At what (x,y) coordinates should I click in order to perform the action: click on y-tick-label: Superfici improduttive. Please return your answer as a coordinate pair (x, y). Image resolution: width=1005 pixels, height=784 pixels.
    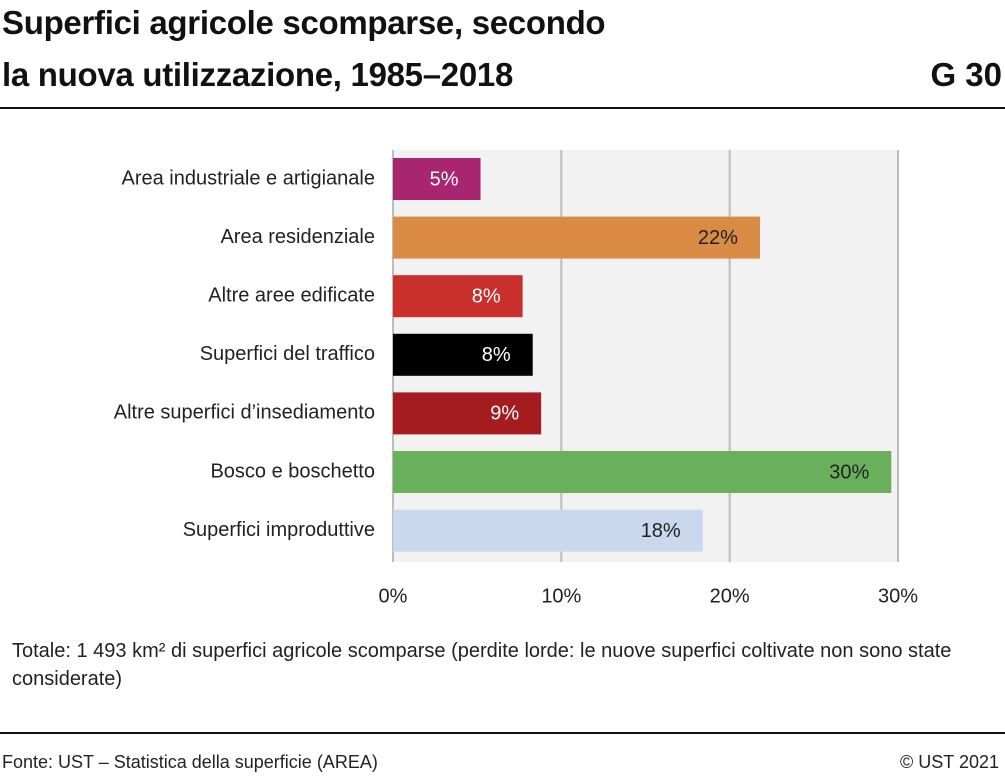
    Looking at the image, I should click on (279, 530).